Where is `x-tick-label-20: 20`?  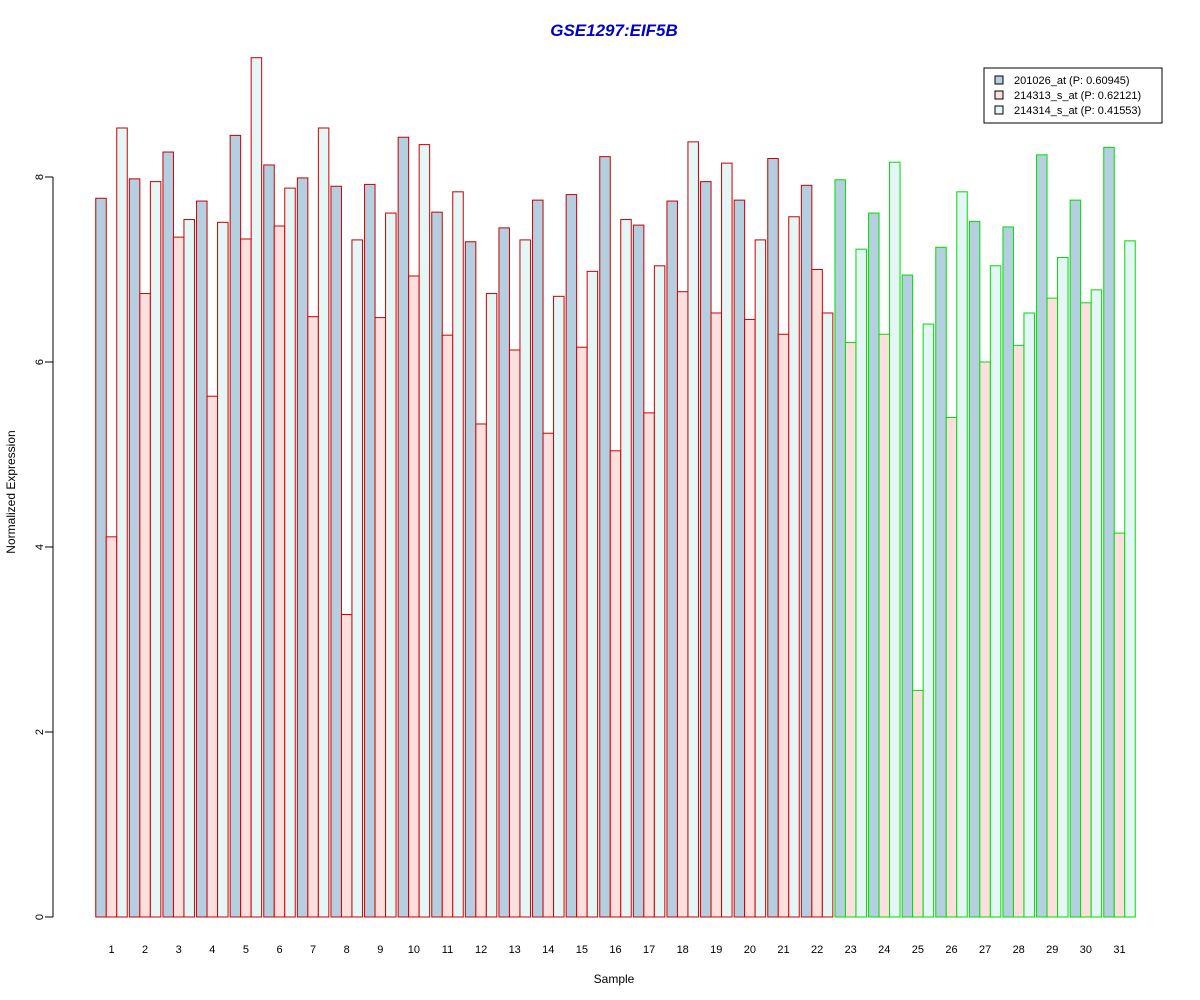 x-tick-label-20: 20 is located at coordinates (750, 950).